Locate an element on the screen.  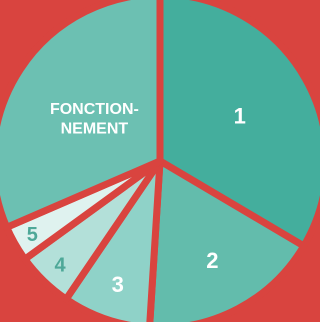
pie-label-1: 1 is located at coordinates (240, 115).